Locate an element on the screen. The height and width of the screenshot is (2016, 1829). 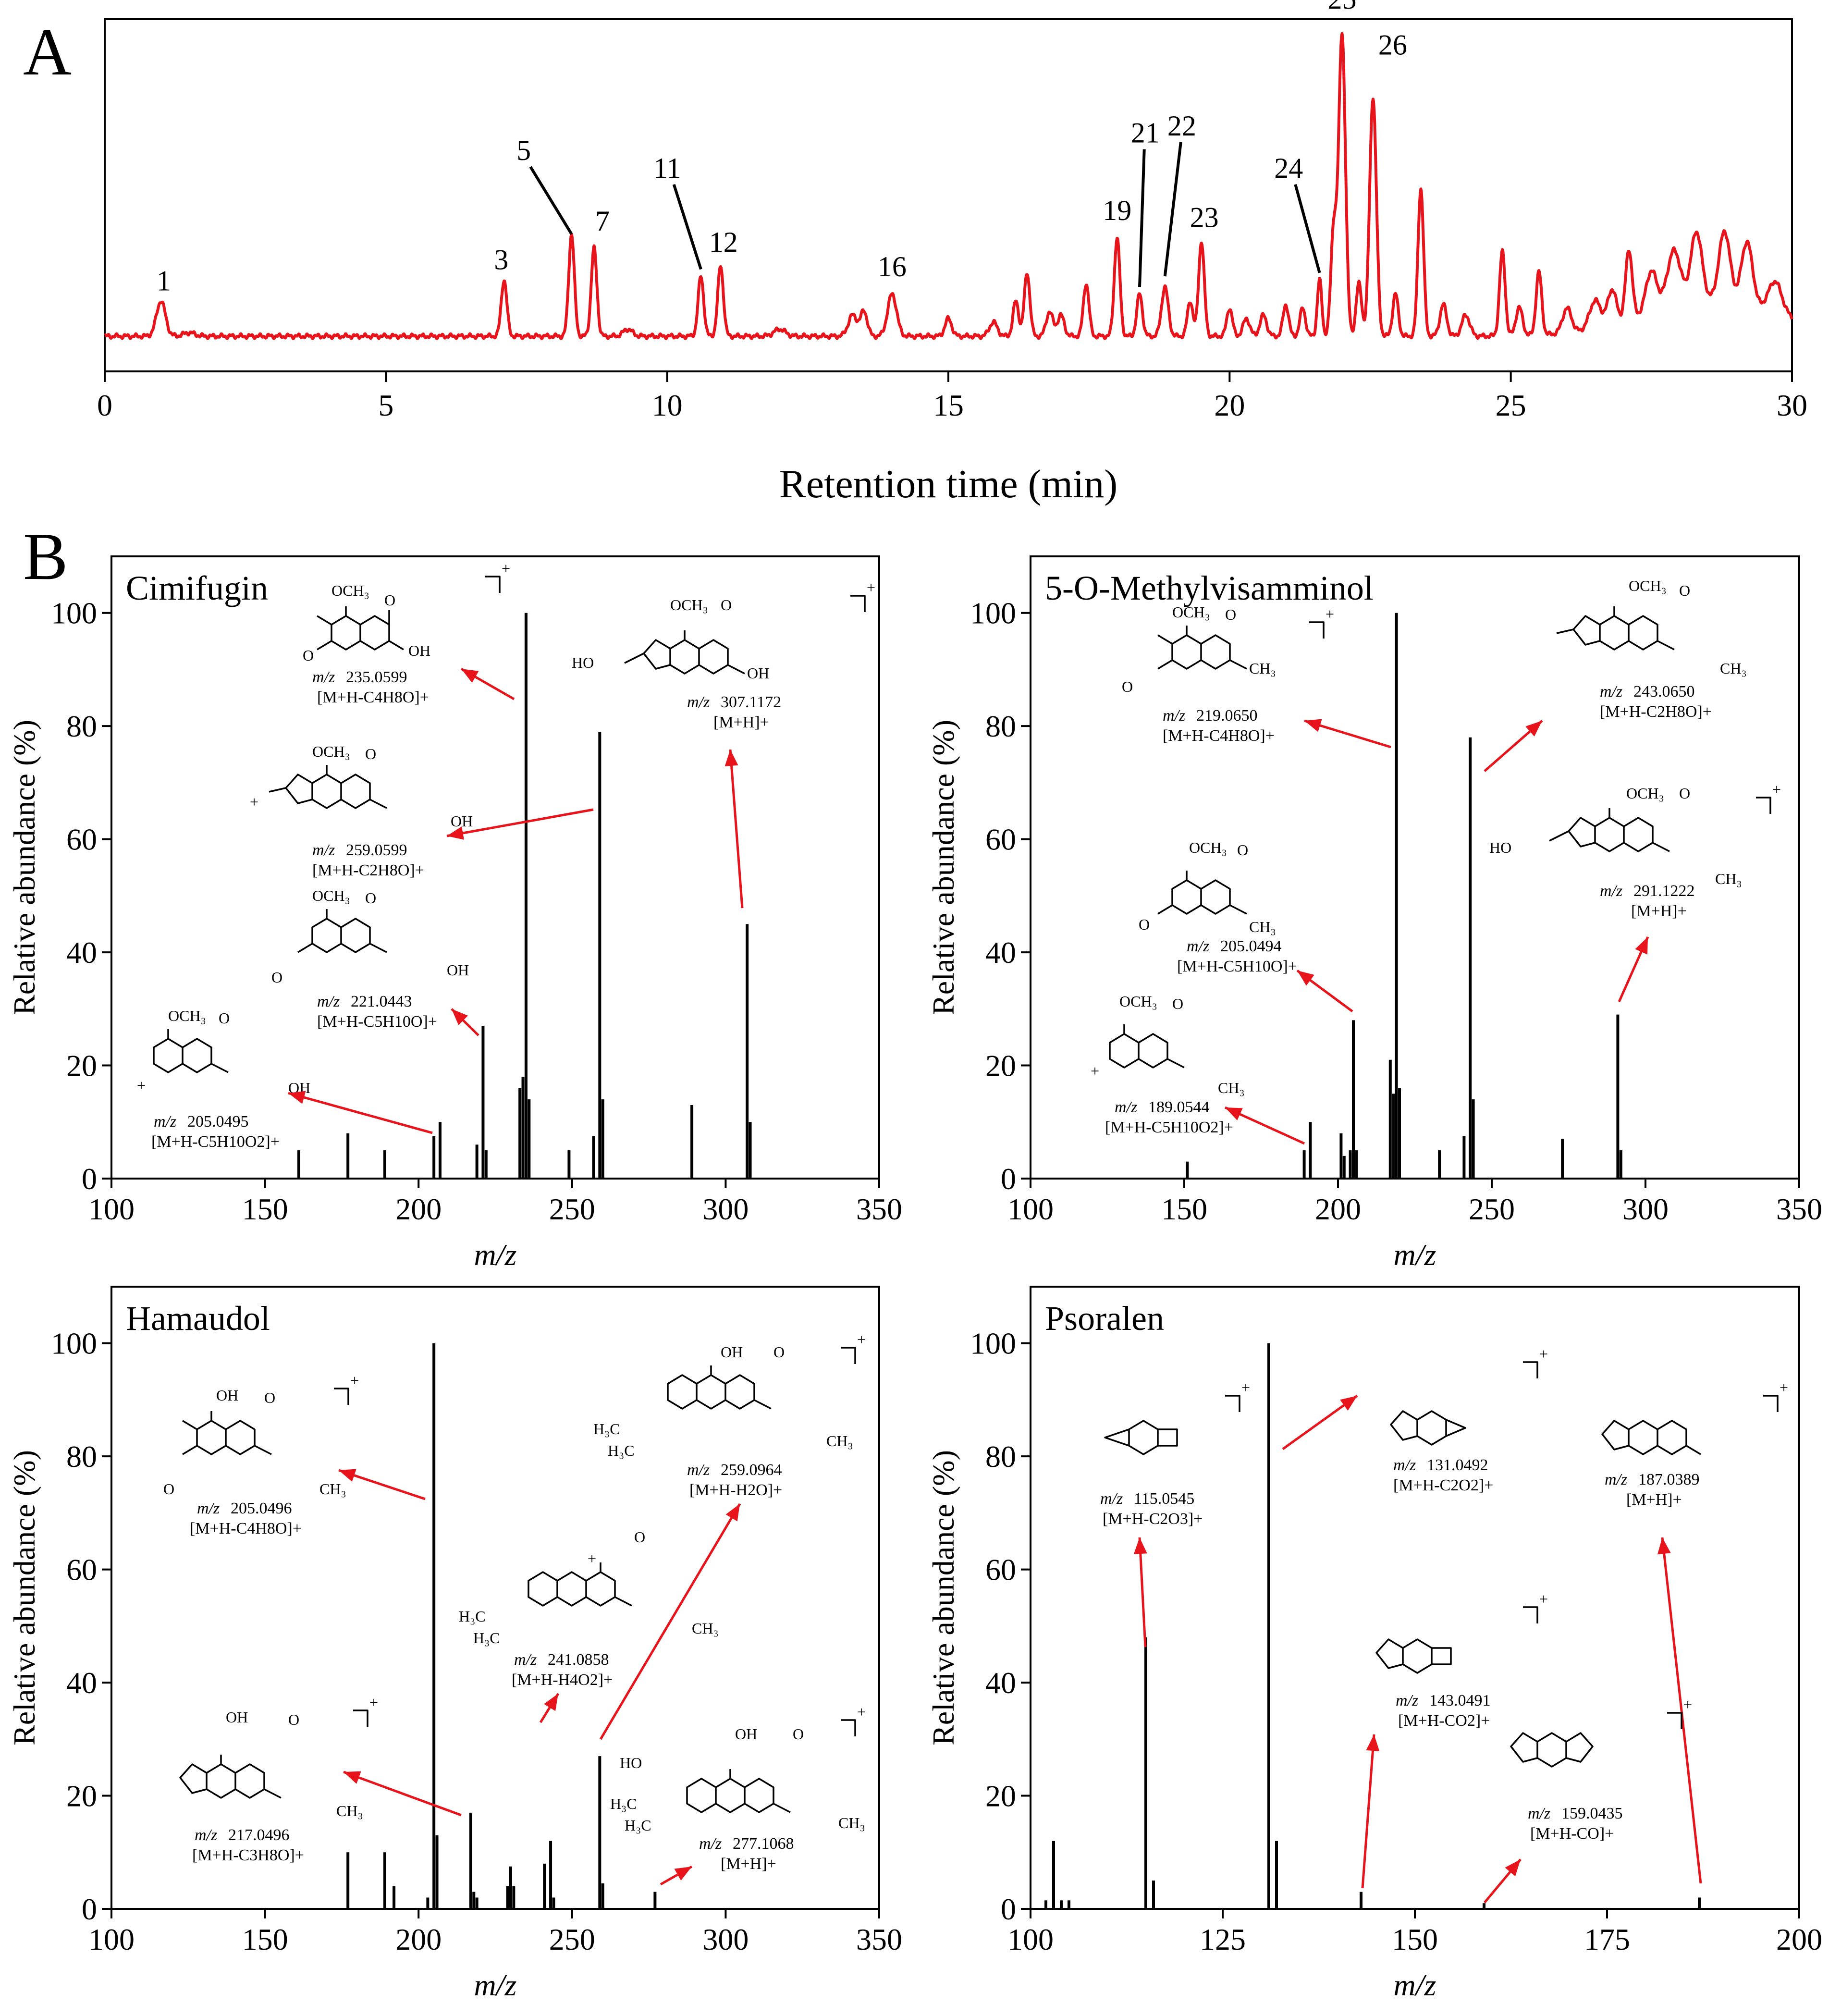
cimifugin-fragment-307: OCH₃ O HO OH m/z 307.1172 [M+H]+ is located at coordinates (676, 663).